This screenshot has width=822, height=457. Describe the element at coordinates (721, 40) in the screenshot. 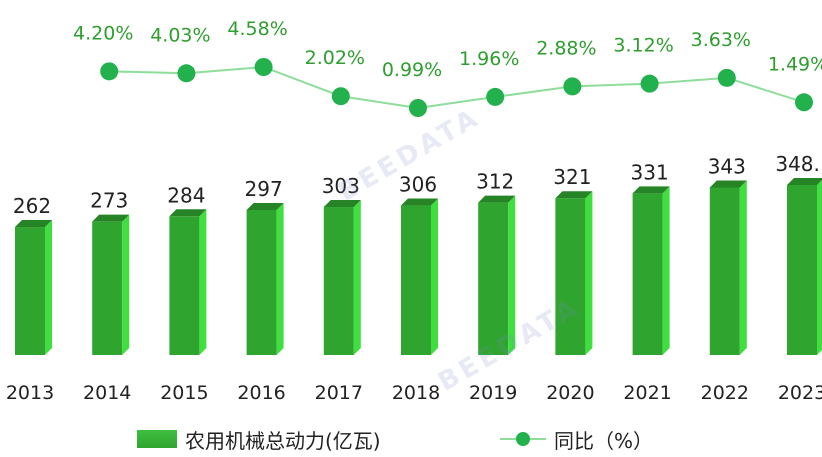

I see `line-value-label: 3.63%` at that location.